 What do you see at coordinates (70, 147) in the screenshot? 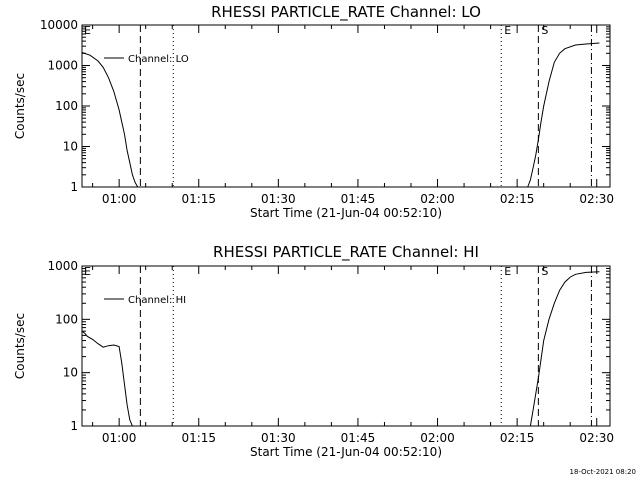
I see `panel-1-y-tick-label: 10` at bounding box center [70, 147].